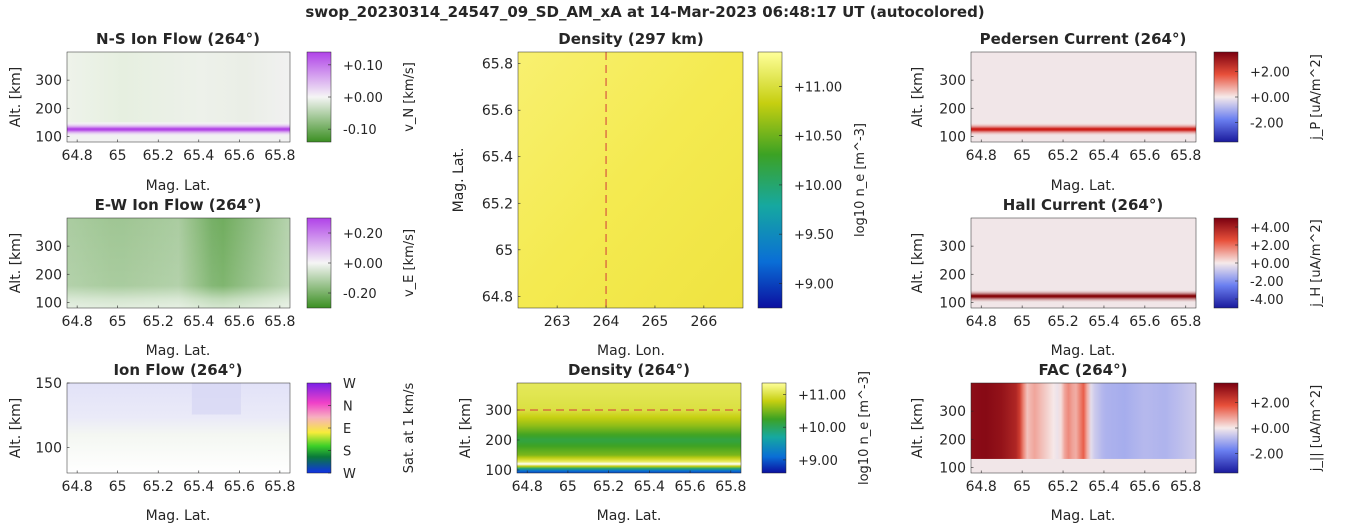 The image size is (1350, 525). What do you see at coordinates (704, 322) in the screenshot?
I see `x-tick-label: 266` at bounding box center [704, 322].